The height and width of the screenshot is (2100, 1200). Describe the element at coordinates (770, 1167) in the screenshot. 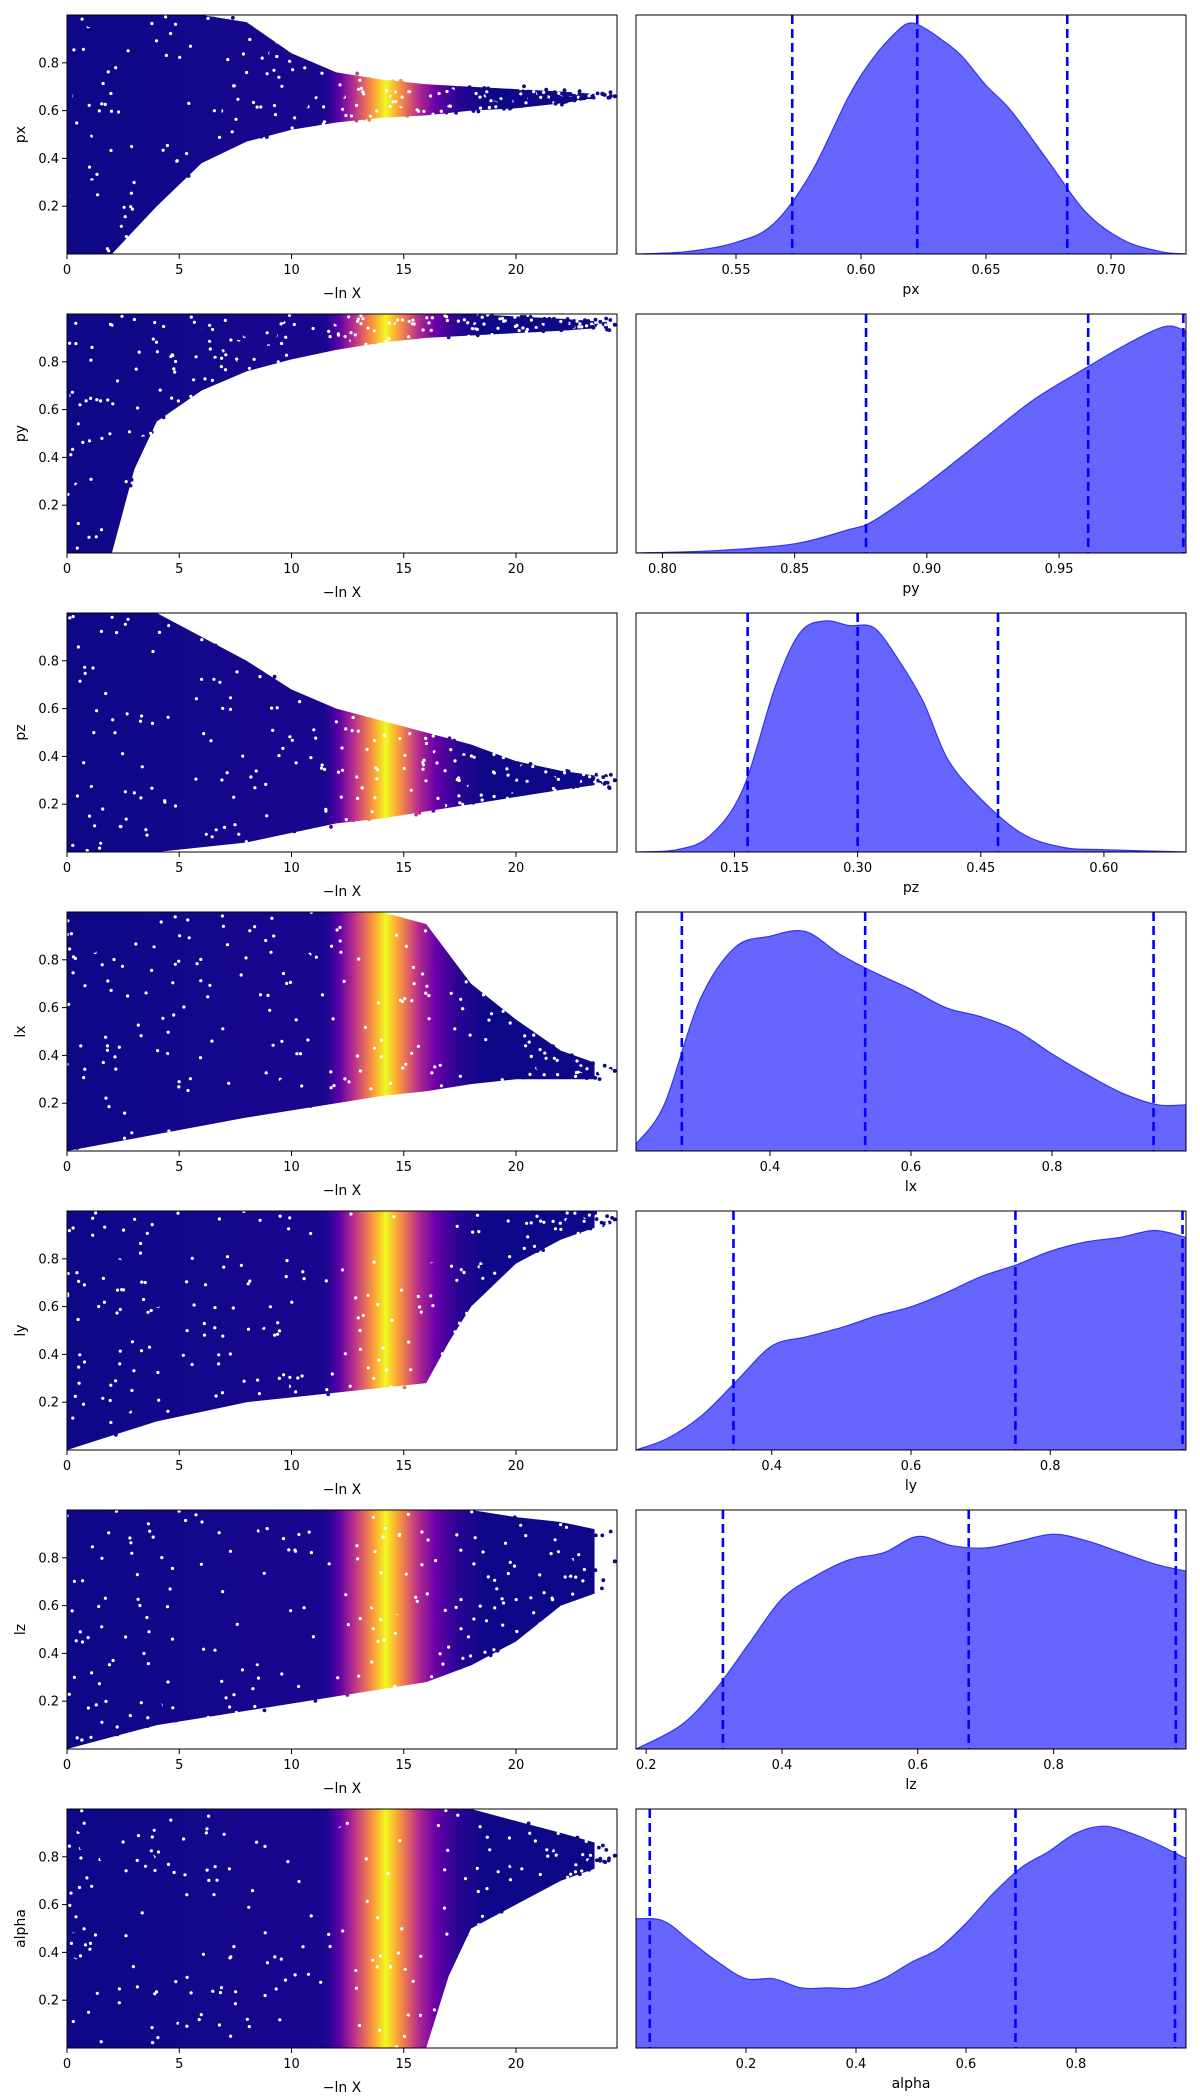

I see `x-tick-label: 0.4` at that location.